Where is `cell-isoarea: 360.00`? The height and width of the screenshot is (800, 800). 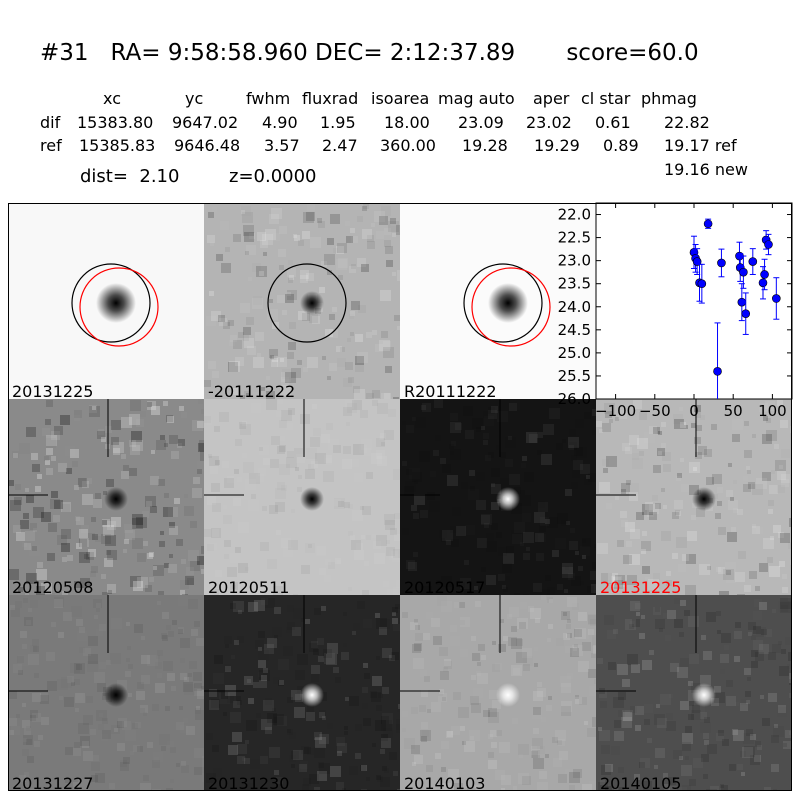 cell-isoarea: 360.00 is located at coordinates (408, 145).